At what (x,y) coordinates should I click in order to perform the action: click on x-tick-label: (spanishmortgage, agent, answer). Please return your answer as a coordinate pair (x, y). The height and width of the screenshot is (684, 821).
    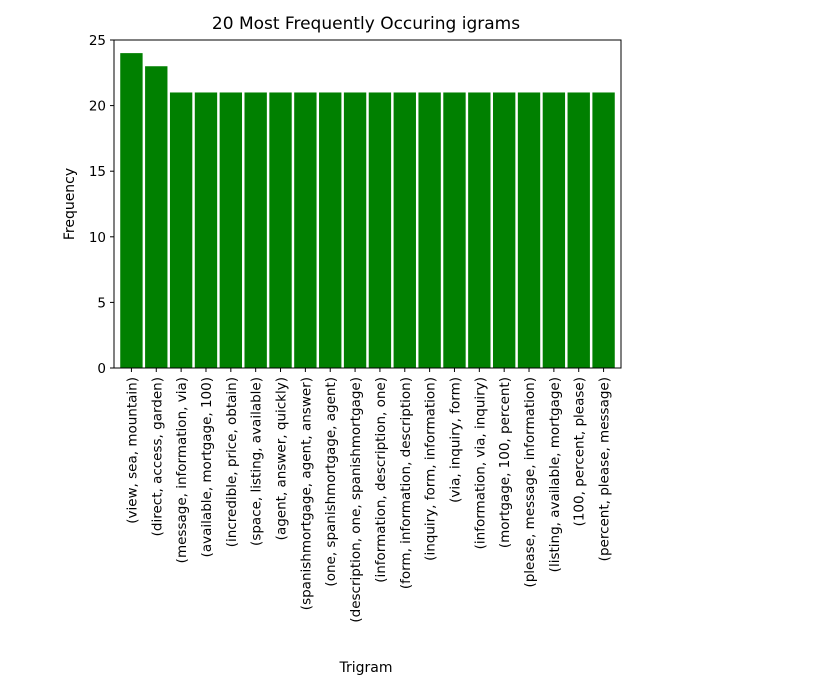
    Looking at the image, I should click on (306, 493).